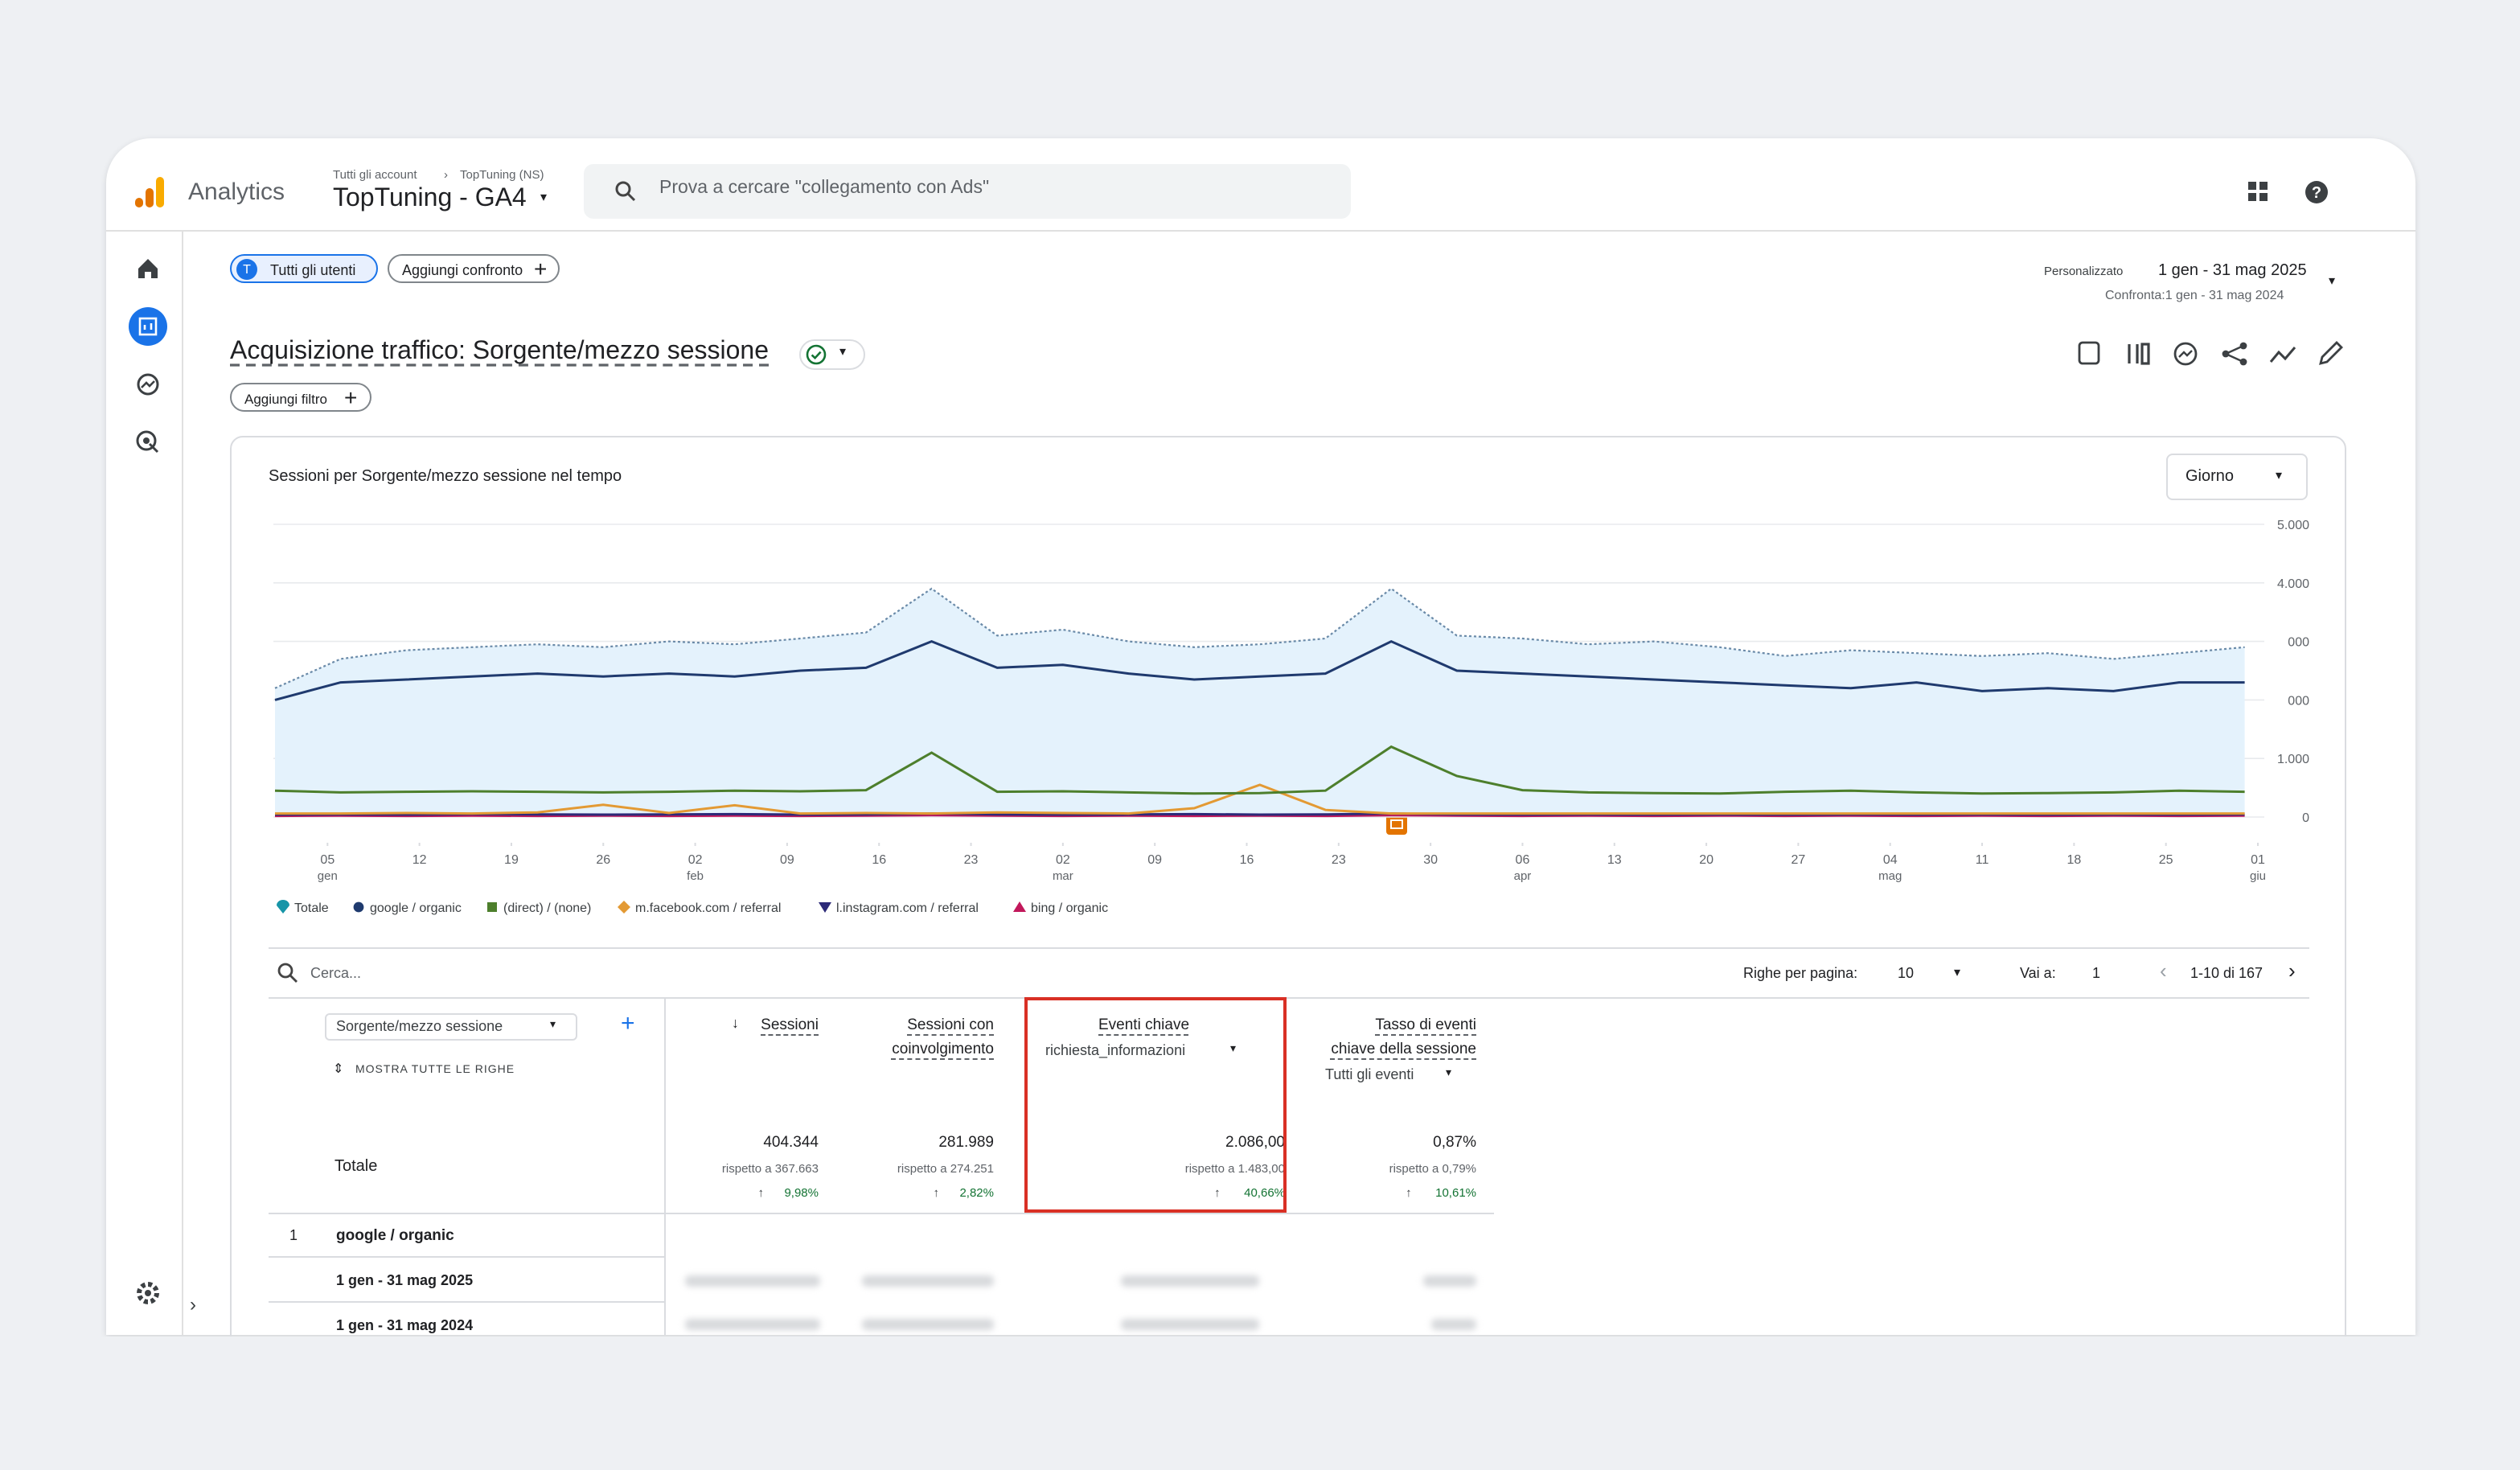  What do you see at coordinates (1396, 824) in the screenshot?
I see `annotation-marker` at bounding box center [1396, 824].